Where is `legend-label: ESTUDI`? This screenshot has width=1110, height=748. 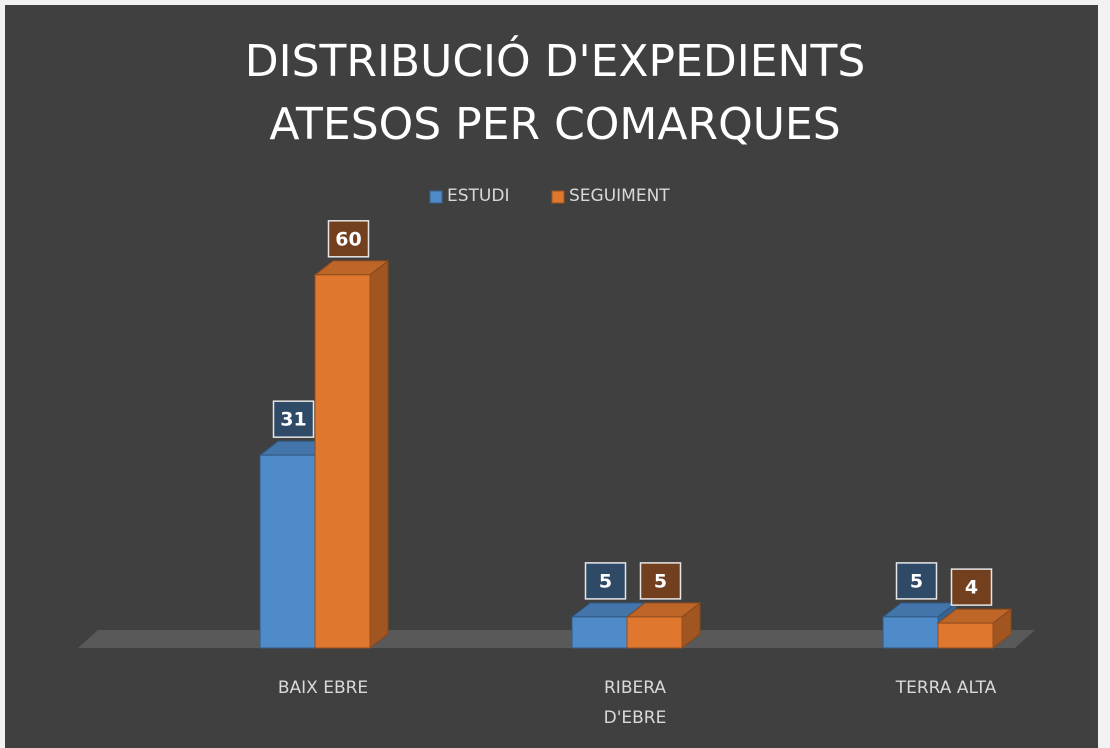 legend-label: ESTUDI is located at coordinates (478, 196).